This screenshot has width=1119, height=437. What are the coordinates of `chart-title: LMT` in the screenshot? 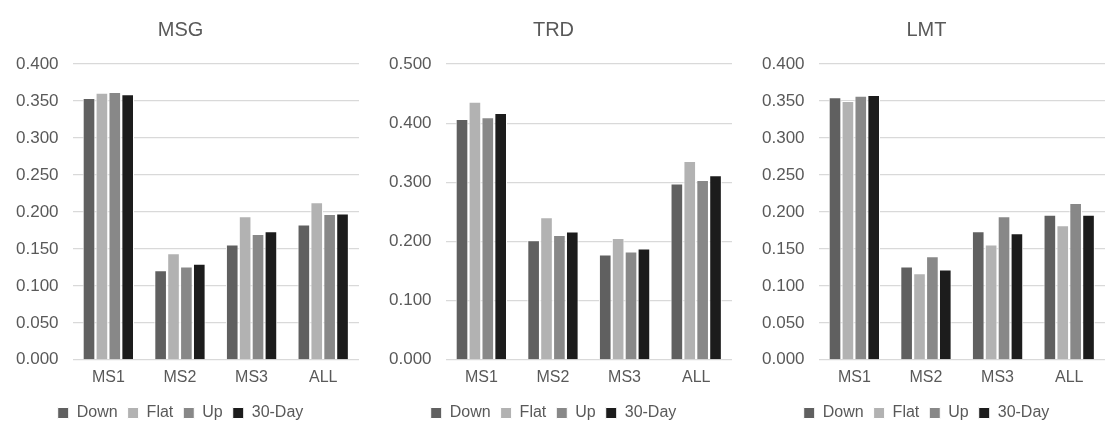 It's located at (926, 28).